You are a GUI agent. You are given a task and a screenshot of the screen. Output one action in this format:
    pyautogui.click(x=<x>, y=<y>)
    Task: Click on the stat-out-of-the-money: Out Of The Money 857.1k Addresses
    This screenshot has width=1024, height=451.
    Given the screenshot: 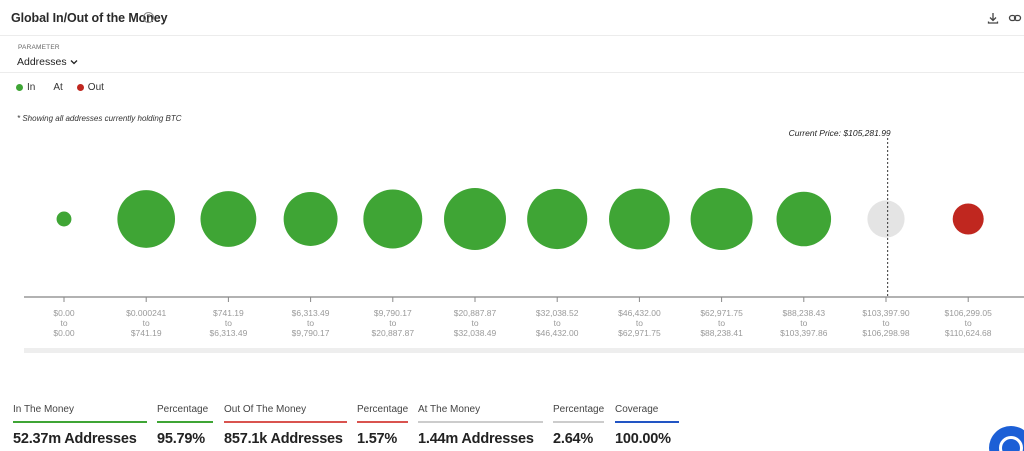 What is the action you would take?
    pyautogui.click(x=285, y=425)
    